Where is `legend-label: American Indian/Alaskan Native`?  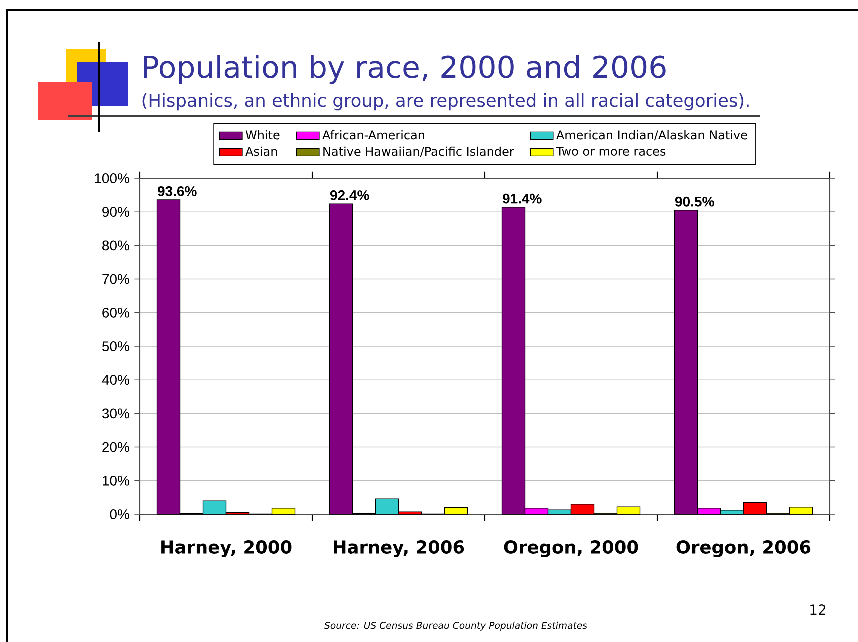
legend-label: American Indian/Alaskan Native is located at coordinates (652, 135).